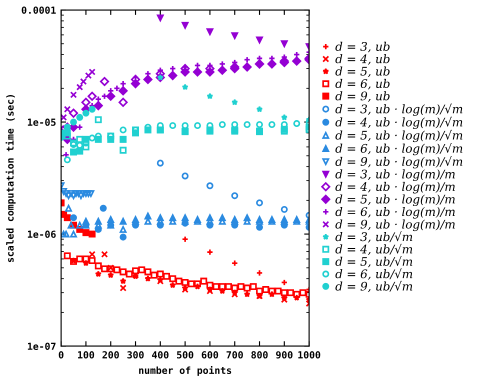  I want to click on x-tick-label: 700, so click(234, 354).